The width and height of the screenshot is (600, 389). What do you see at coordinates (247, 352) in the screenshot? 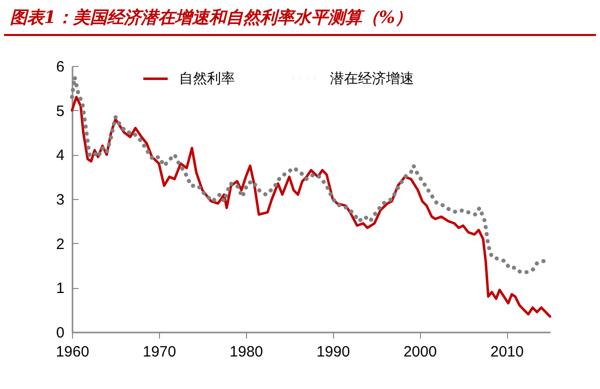
I see `x-tick-label: 1980` at bounding box center [247, 352].